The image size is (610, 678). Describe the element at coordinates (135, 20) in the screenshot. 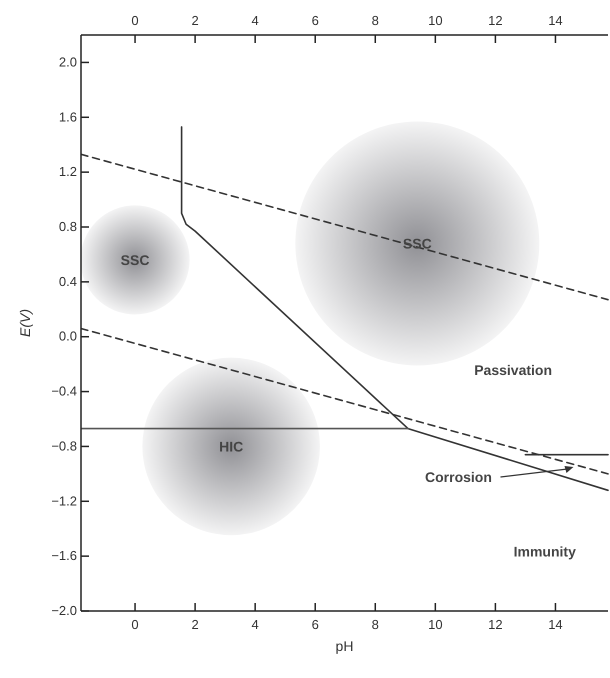

I see `x2-tick-label: 0` at that location.